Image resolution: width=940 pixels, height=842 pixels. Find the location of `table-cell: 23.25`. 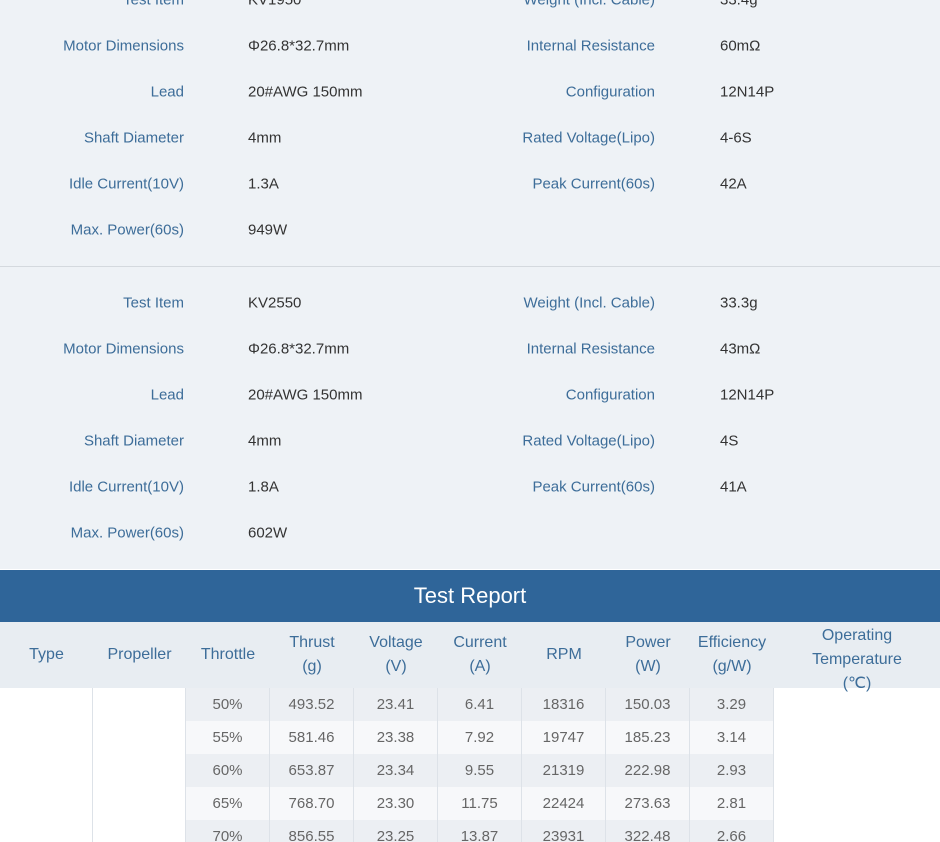

table-cell: 23.25 is located at coordinates (396, 831).